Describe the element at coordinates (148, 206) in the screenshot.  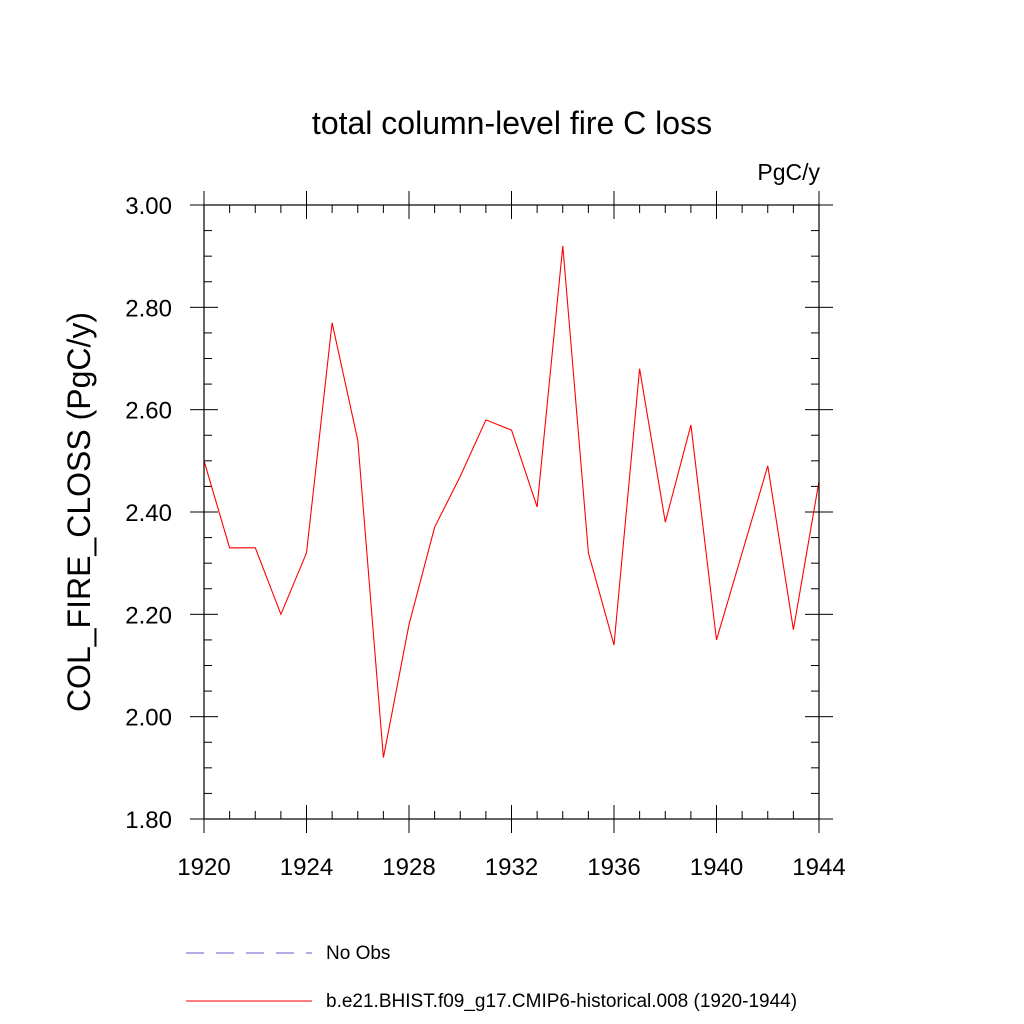
I see `y-tick-label: 3.00` at that location.